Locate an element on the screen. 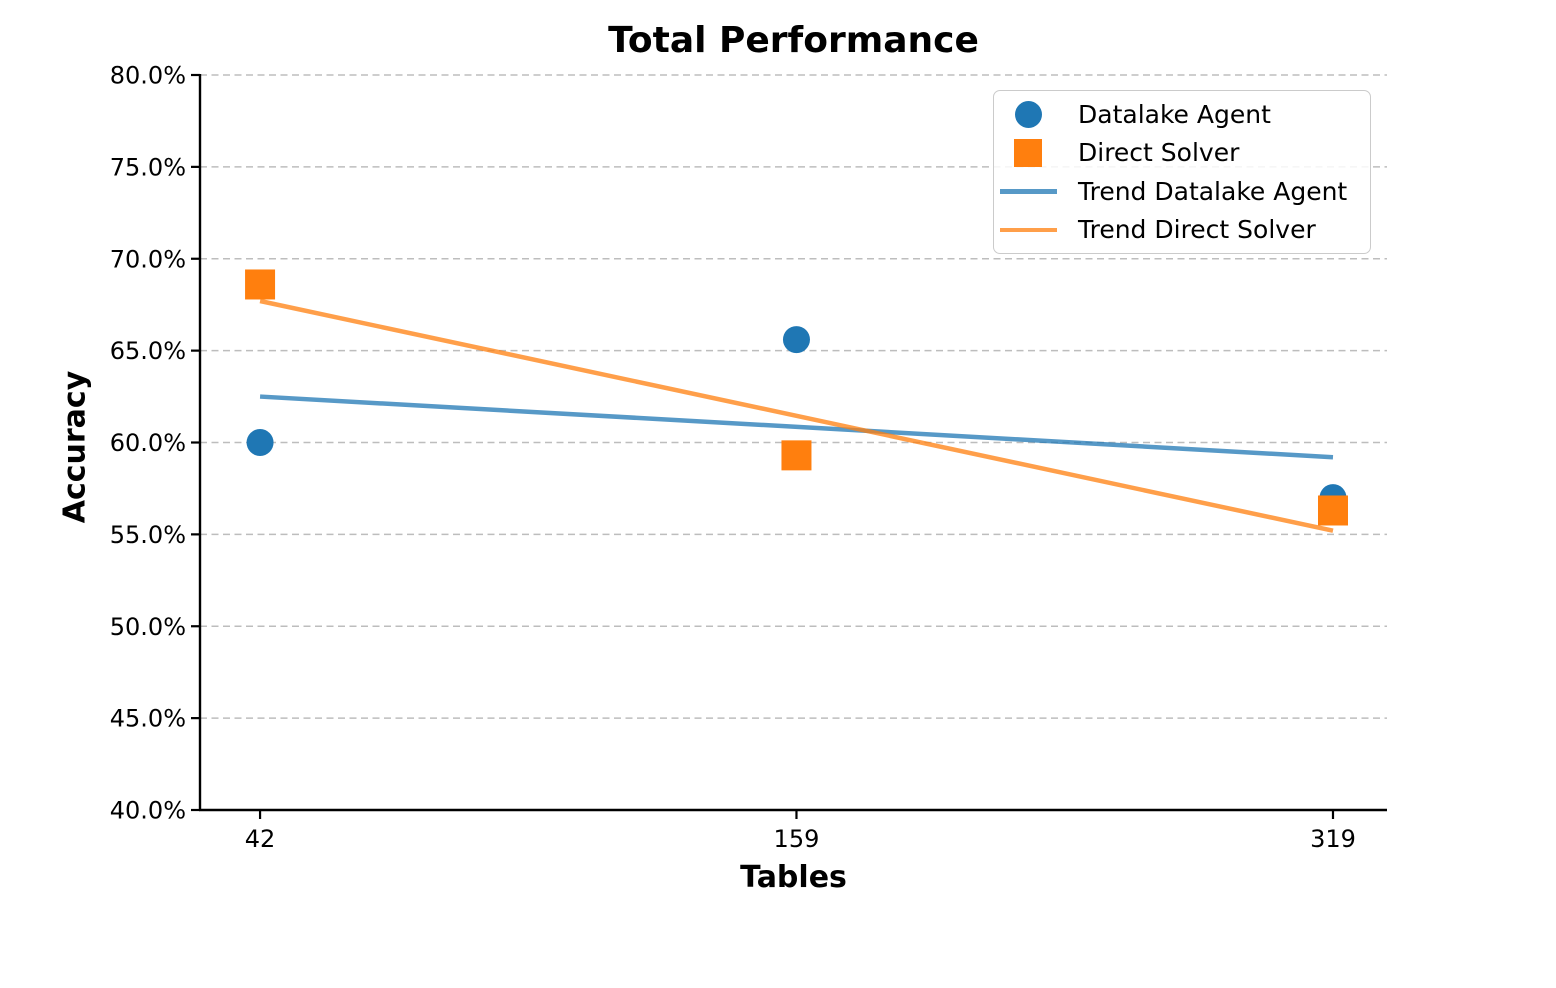  y-tick-label: 75.0% is located at coordinates (148, 167).